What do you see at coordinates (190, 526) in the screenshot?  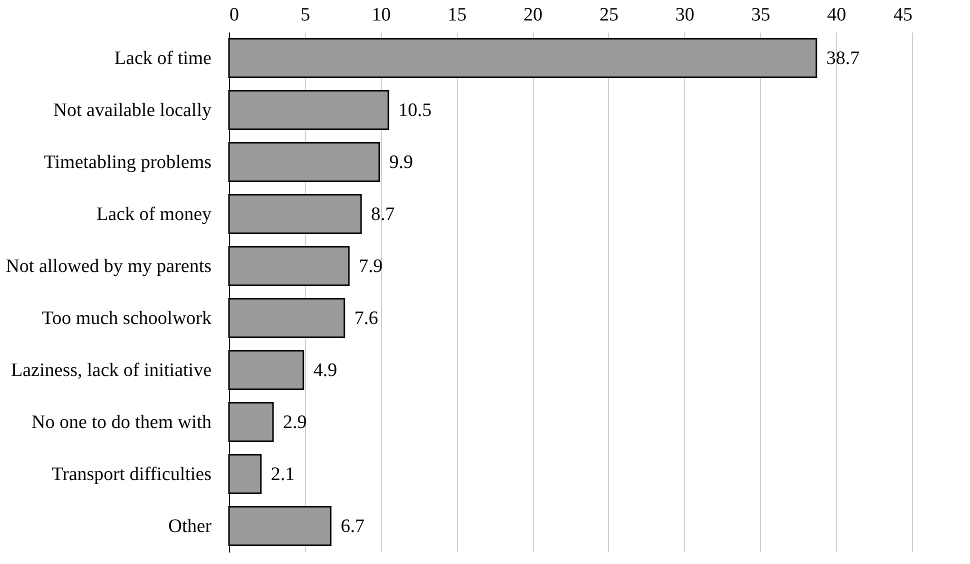 I see `y-tick-label: Other` at bounding box center [190, 526].